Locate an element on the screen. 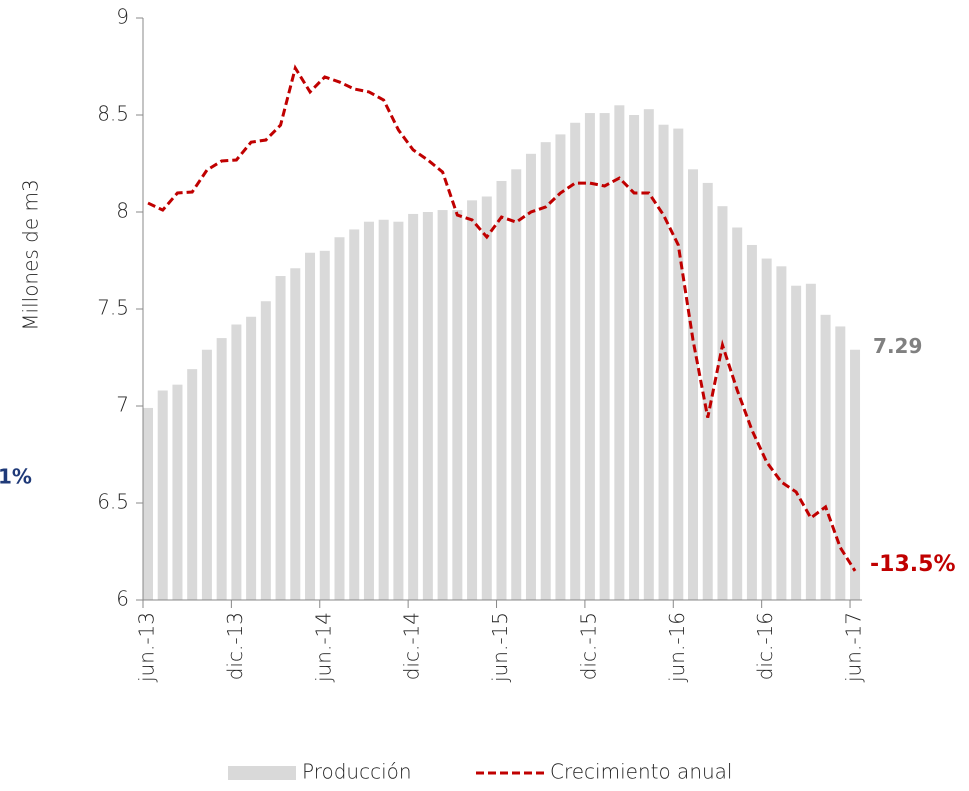 The width and height of the screenshot is (969, 791). y-tick-label: 8.5 is located at coordinates (113, 114).